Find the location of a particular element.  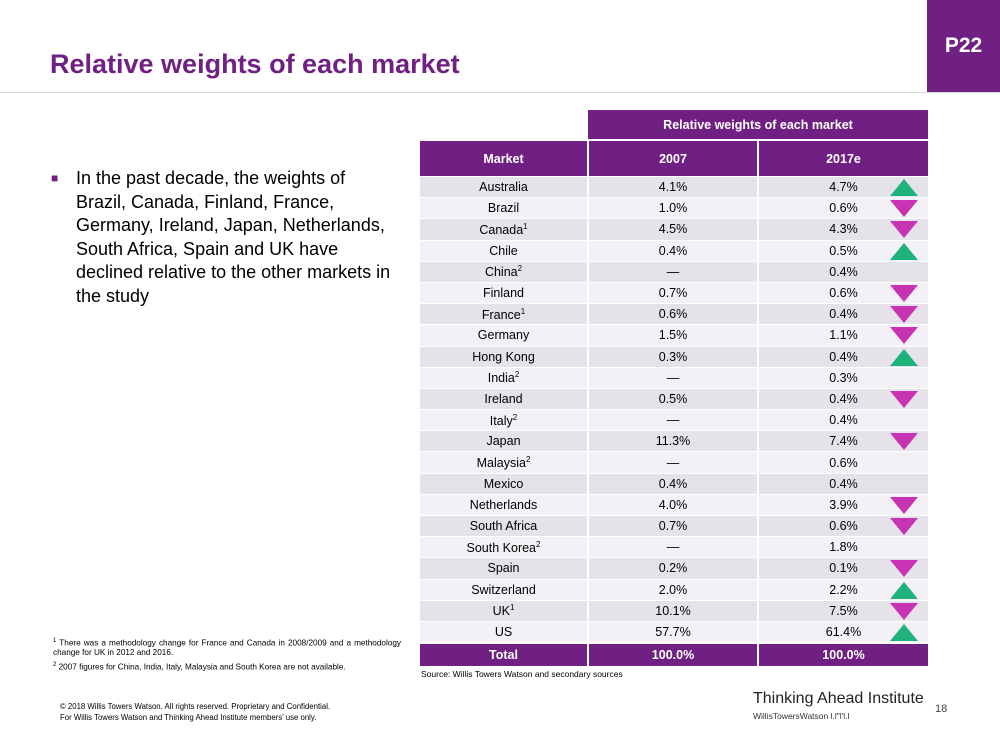

table-row: US 57.7% 61.4% is located at coordinates (674, 632).